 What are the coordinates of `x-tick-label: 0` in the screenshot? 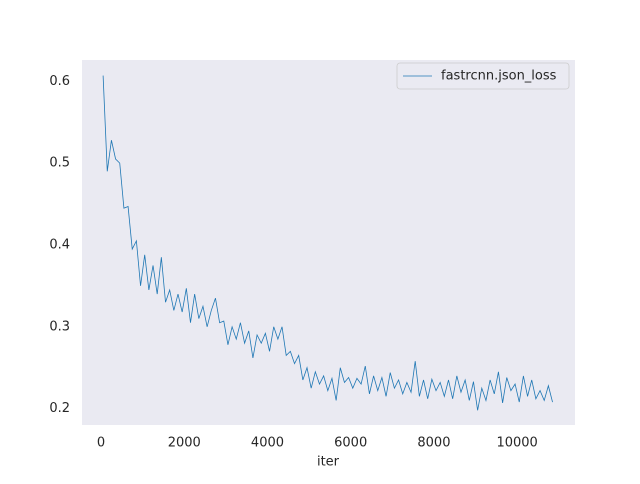 It's located at (101, 443).